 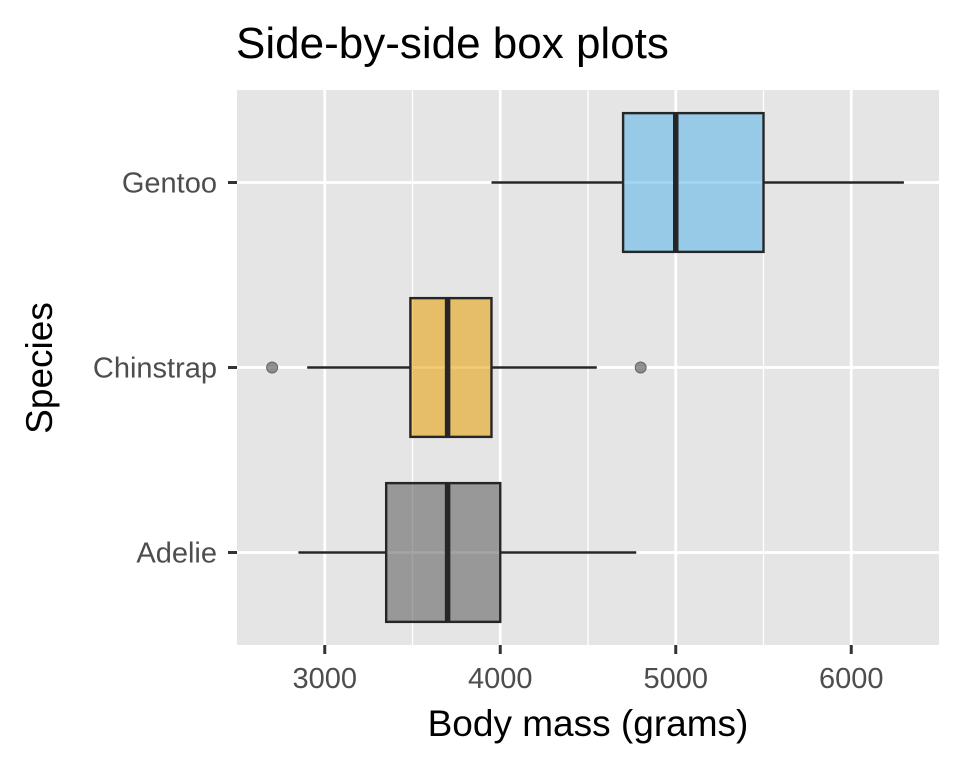 What do you see at coordinates (324, 679) in the screenshot?
I see `x-tick-label: 3000` at bounding box center [324, 679].